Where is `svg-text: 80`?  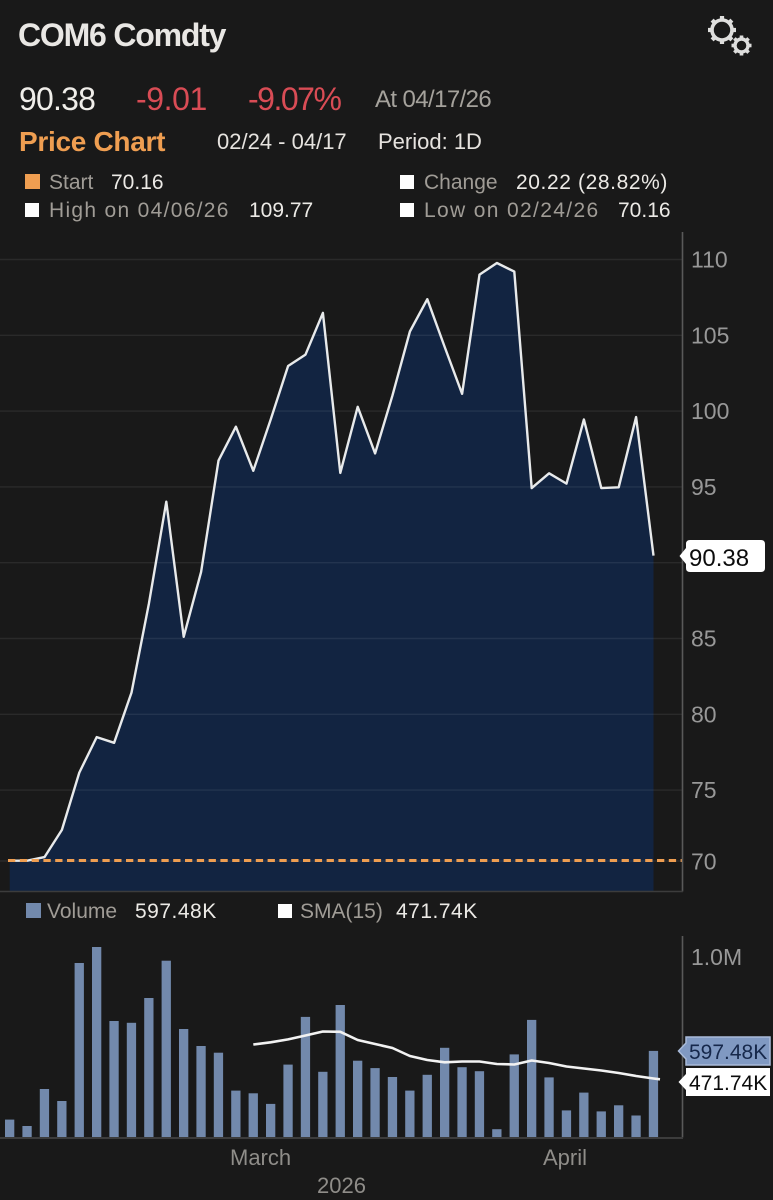 svg-text: 80 is located at coordinates (704, 714).